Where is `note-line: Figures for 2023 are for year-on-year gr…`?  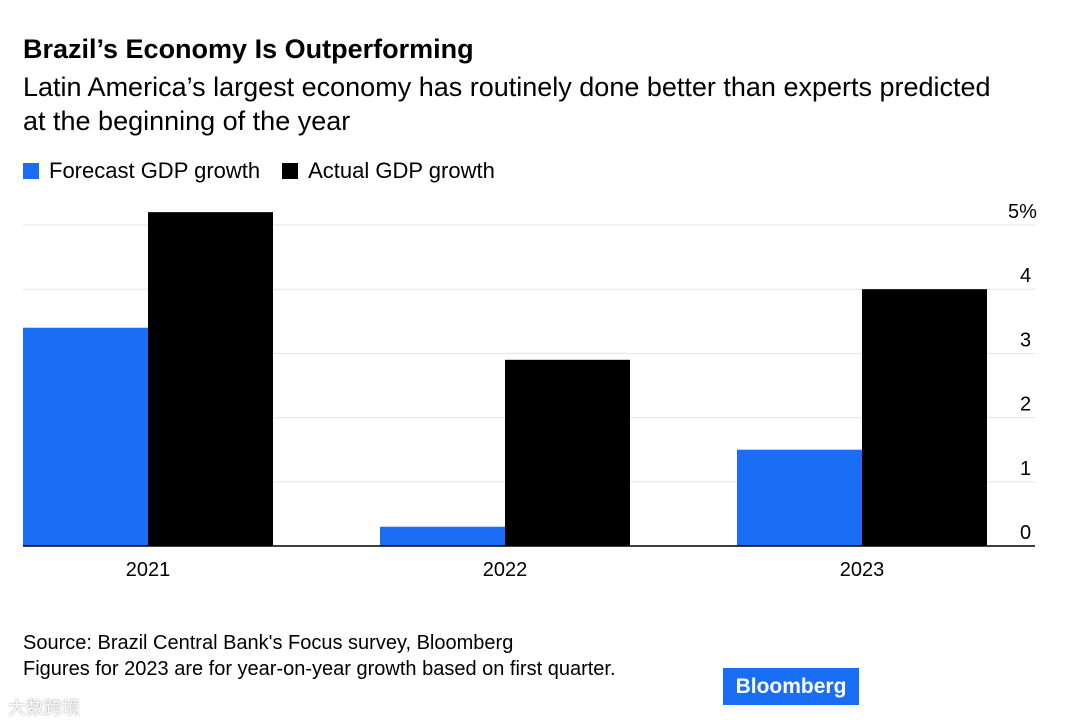
note-line: Figures for 2023 are for year-on-year gr… is located at coordinates (319, 669).